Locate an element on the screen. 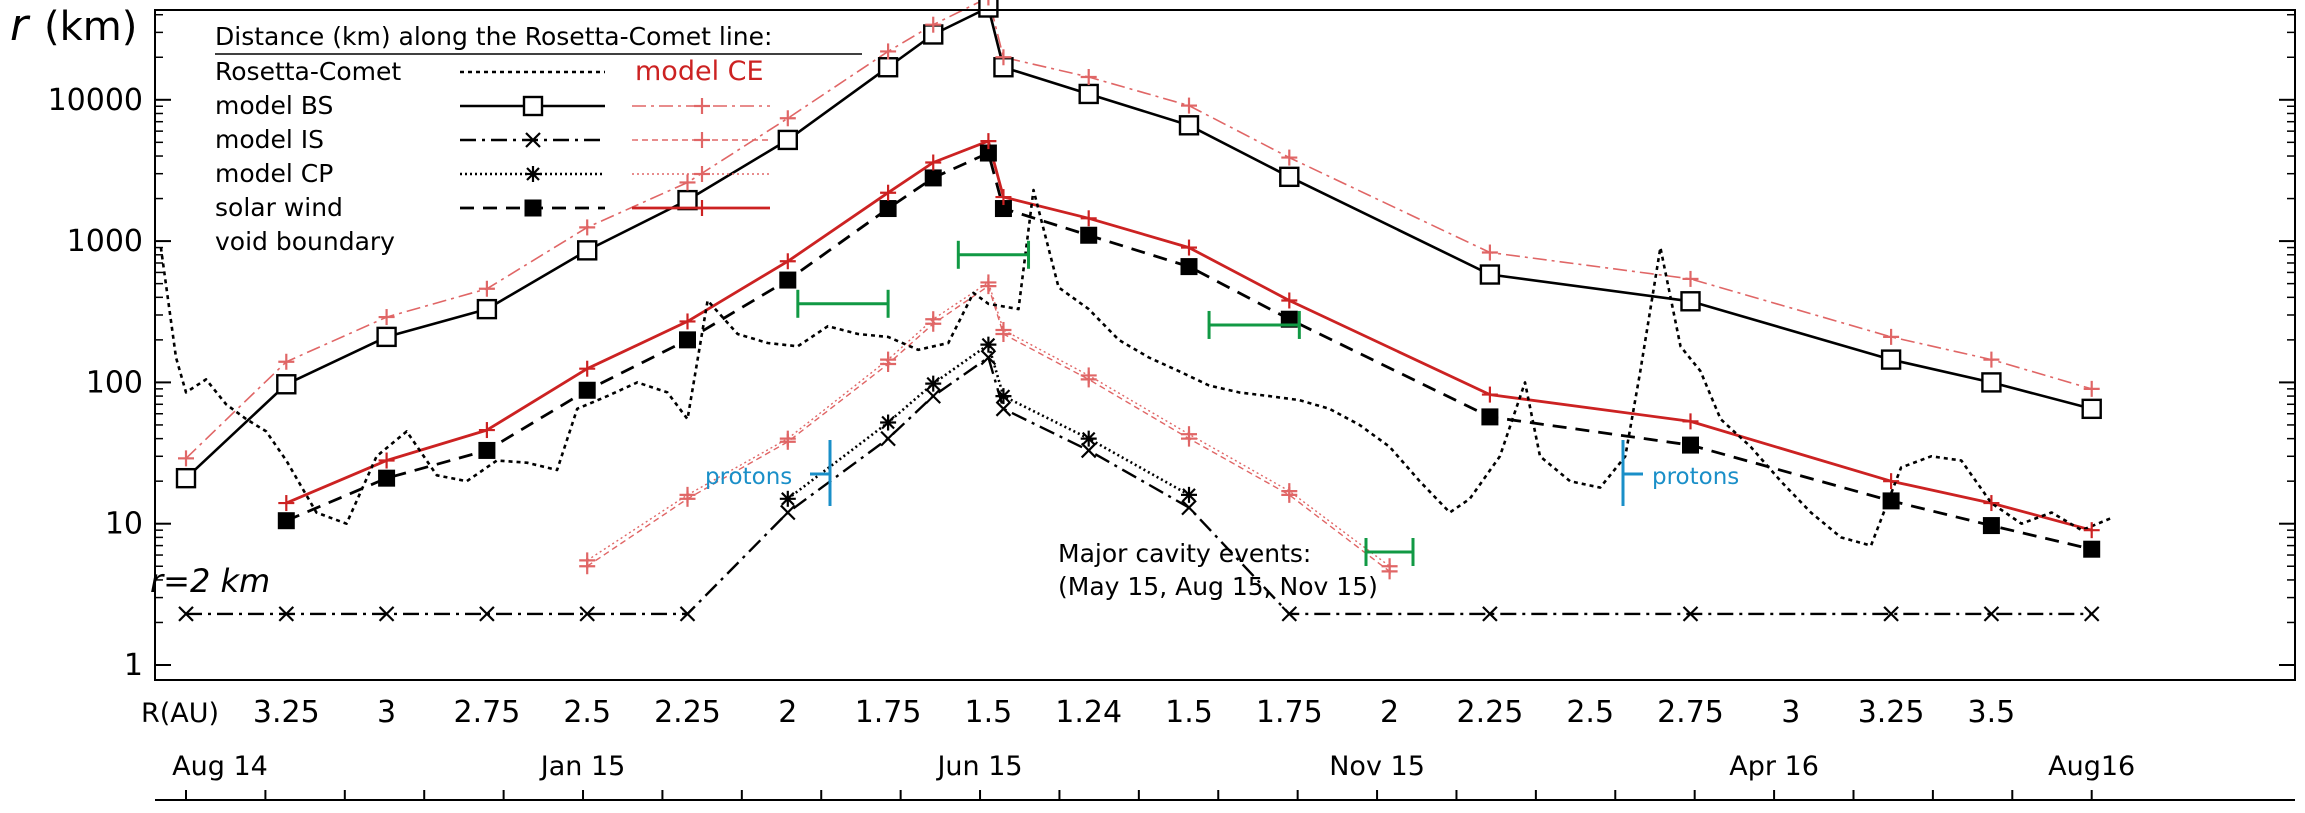  legend-marker-model-ce-is is located at coordinates (702, 140).